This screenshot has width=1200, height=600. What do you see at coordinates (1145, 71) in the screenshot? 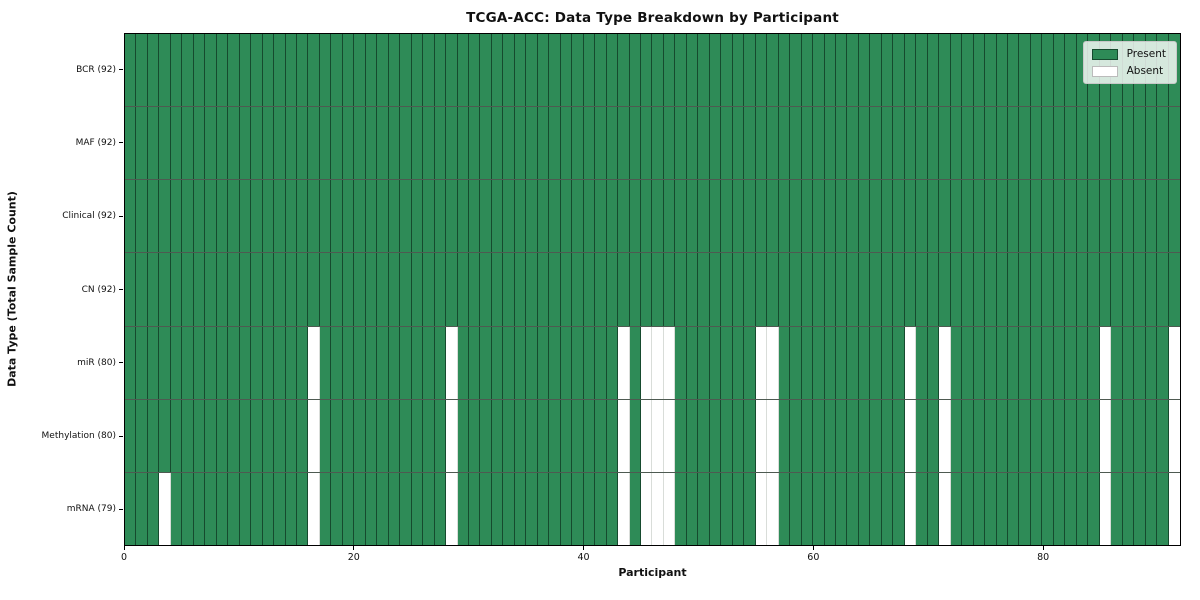
I see `legend-label-absent: Absent` at bounding box center [1145, 71].